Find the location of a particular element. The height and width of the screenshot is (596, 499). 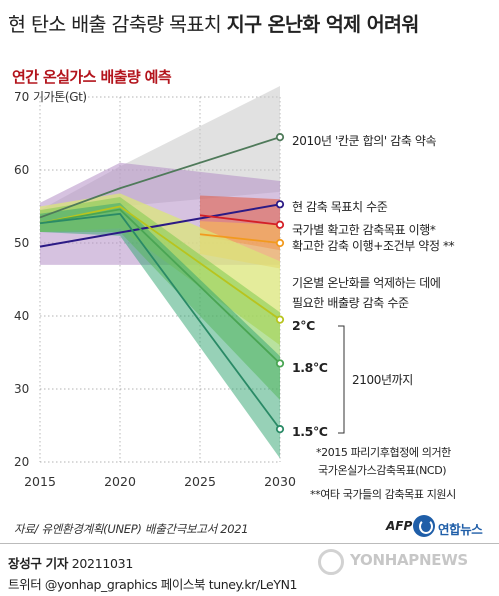

y-tick-label-50: 50 is located at coordinates (21, 243).